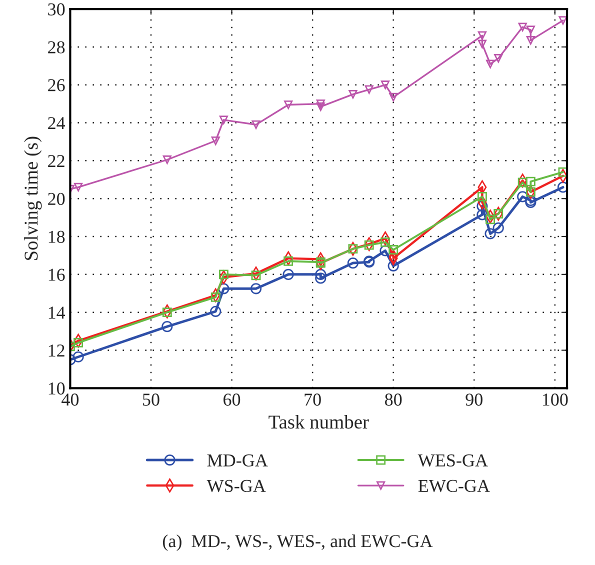 The image size is (595, 565). Describe the element at coordinates (393, 400) in the screenshot. I see `x-tick-label: 80` at that location.